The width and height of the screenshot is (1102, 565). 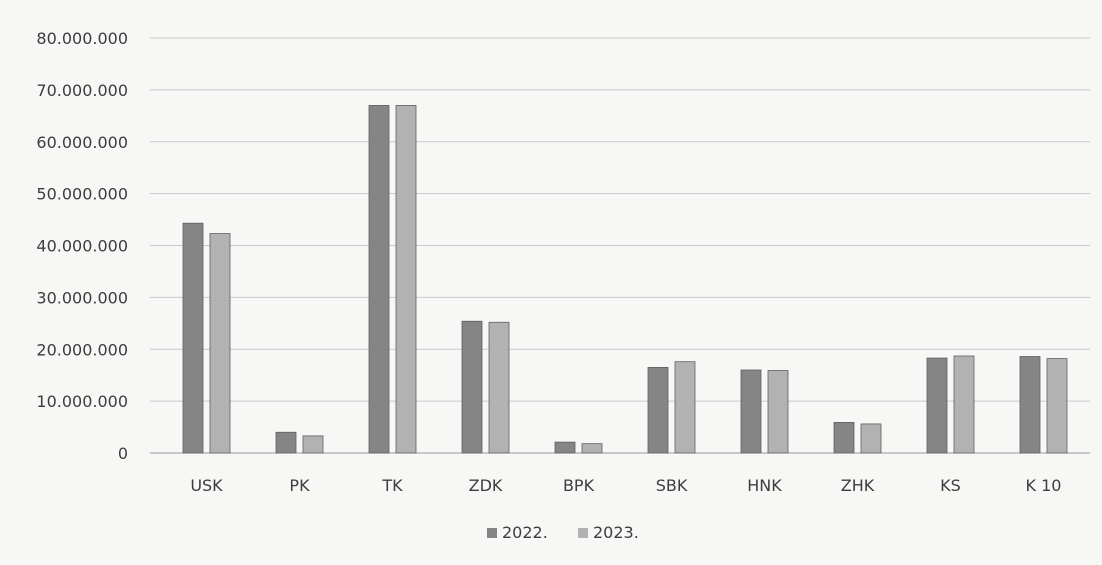 What do you see at coordinates (672, 485) in the screenshot?
I see `x-tick-label: SBK` at bounding box center [672, 485].